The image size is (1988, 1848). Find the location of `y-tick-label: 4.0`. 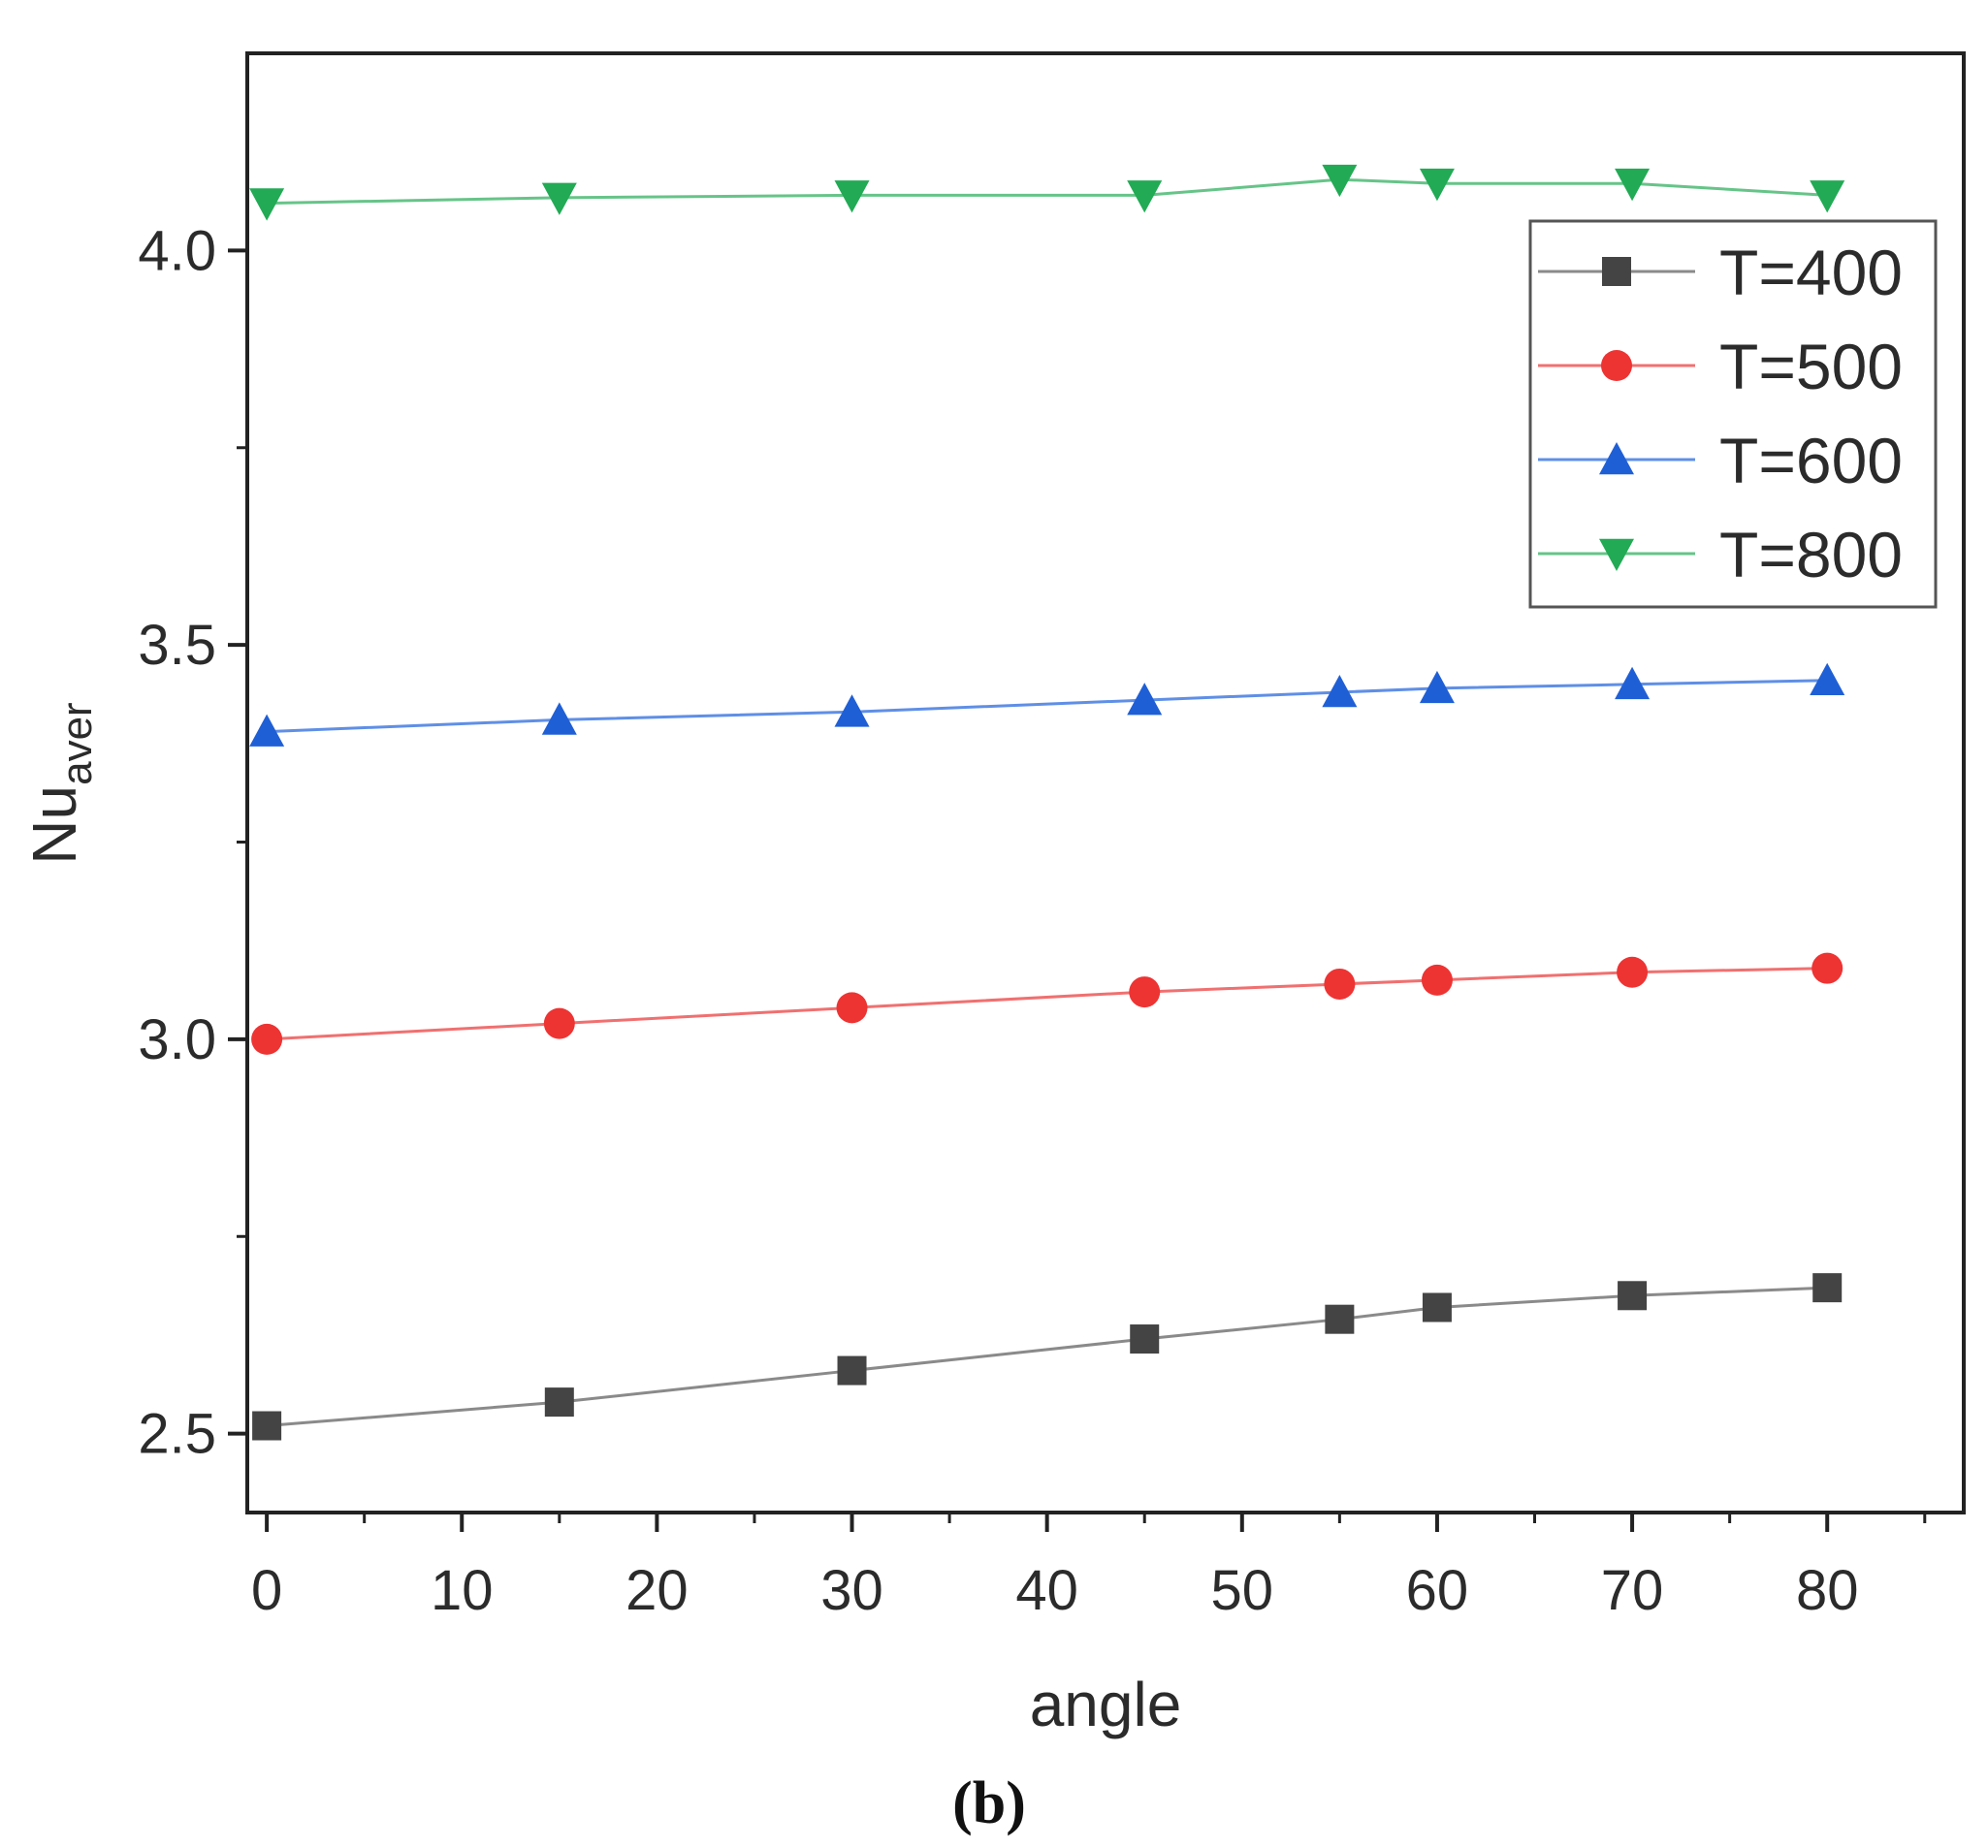

y-tick-label: 4.0 is located at coordinates (177, 250).